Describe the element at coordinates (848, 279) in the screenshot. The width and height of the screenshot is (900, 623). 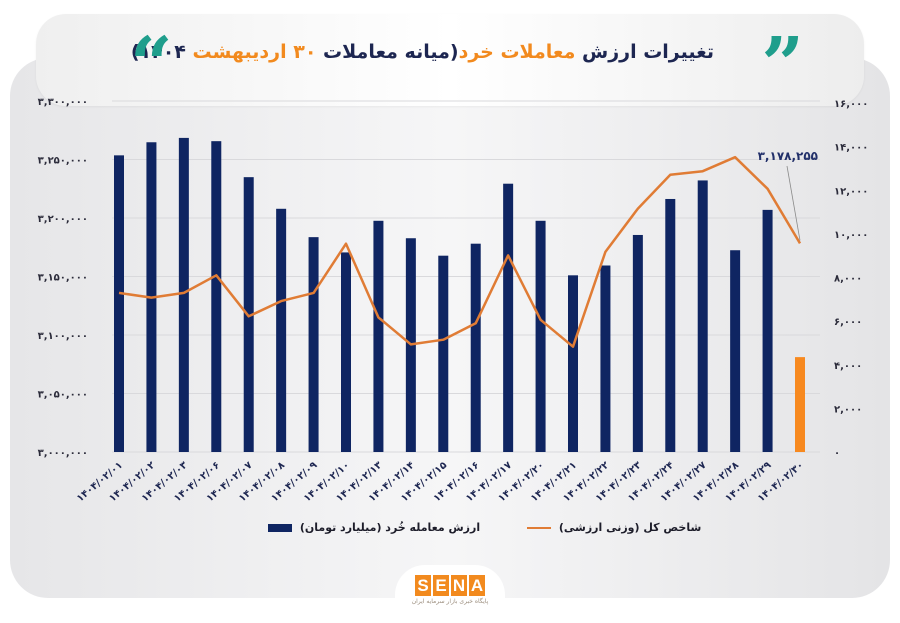
I see `right-axis-tick: ۸,۰۰۰` at that location.